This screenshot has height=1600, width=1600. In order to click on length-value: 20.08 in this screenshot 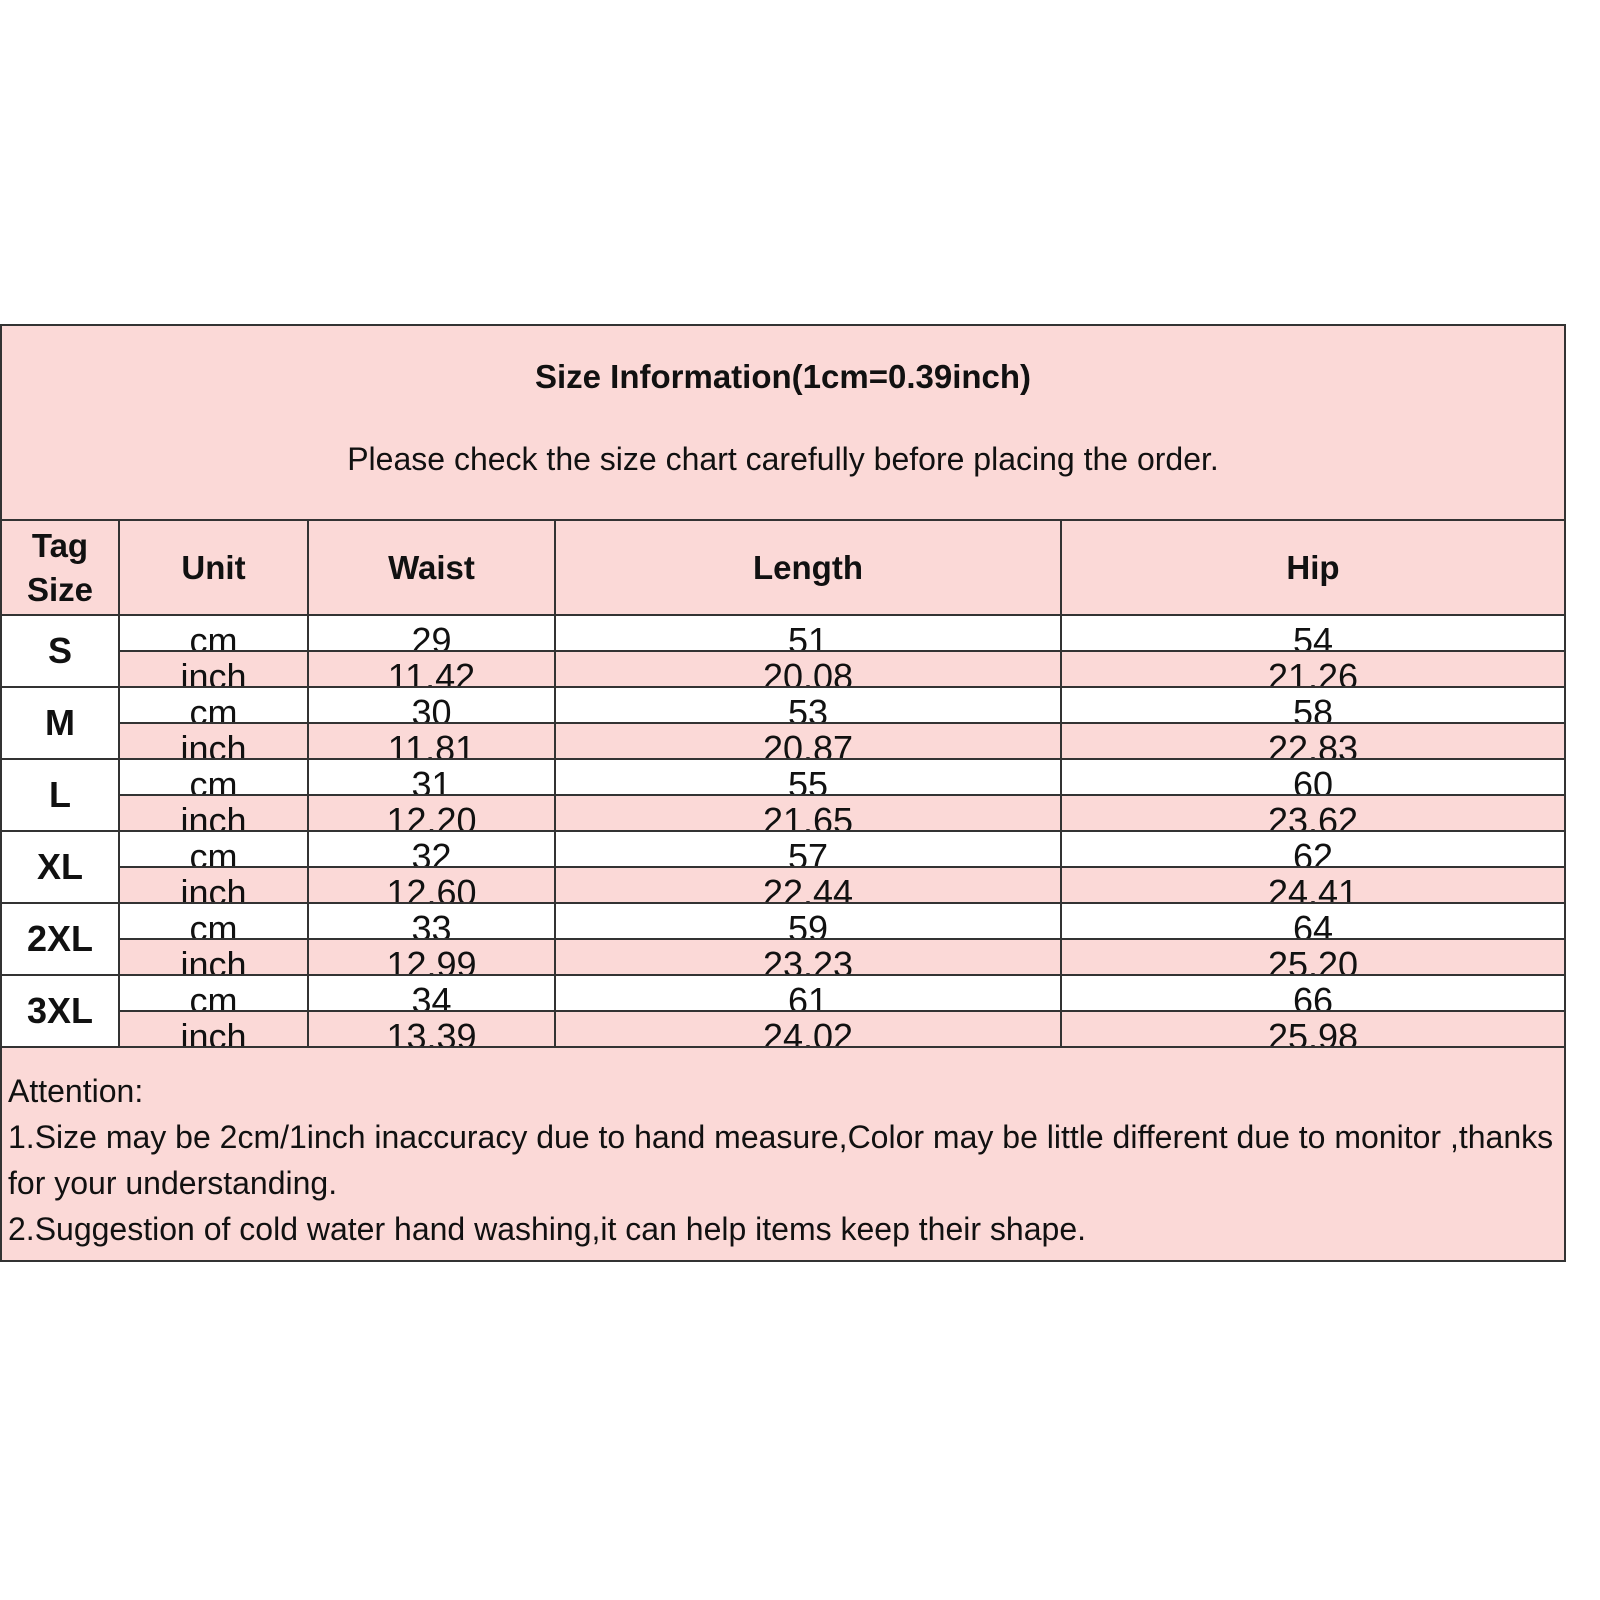, I will do `click(808, 671)`.